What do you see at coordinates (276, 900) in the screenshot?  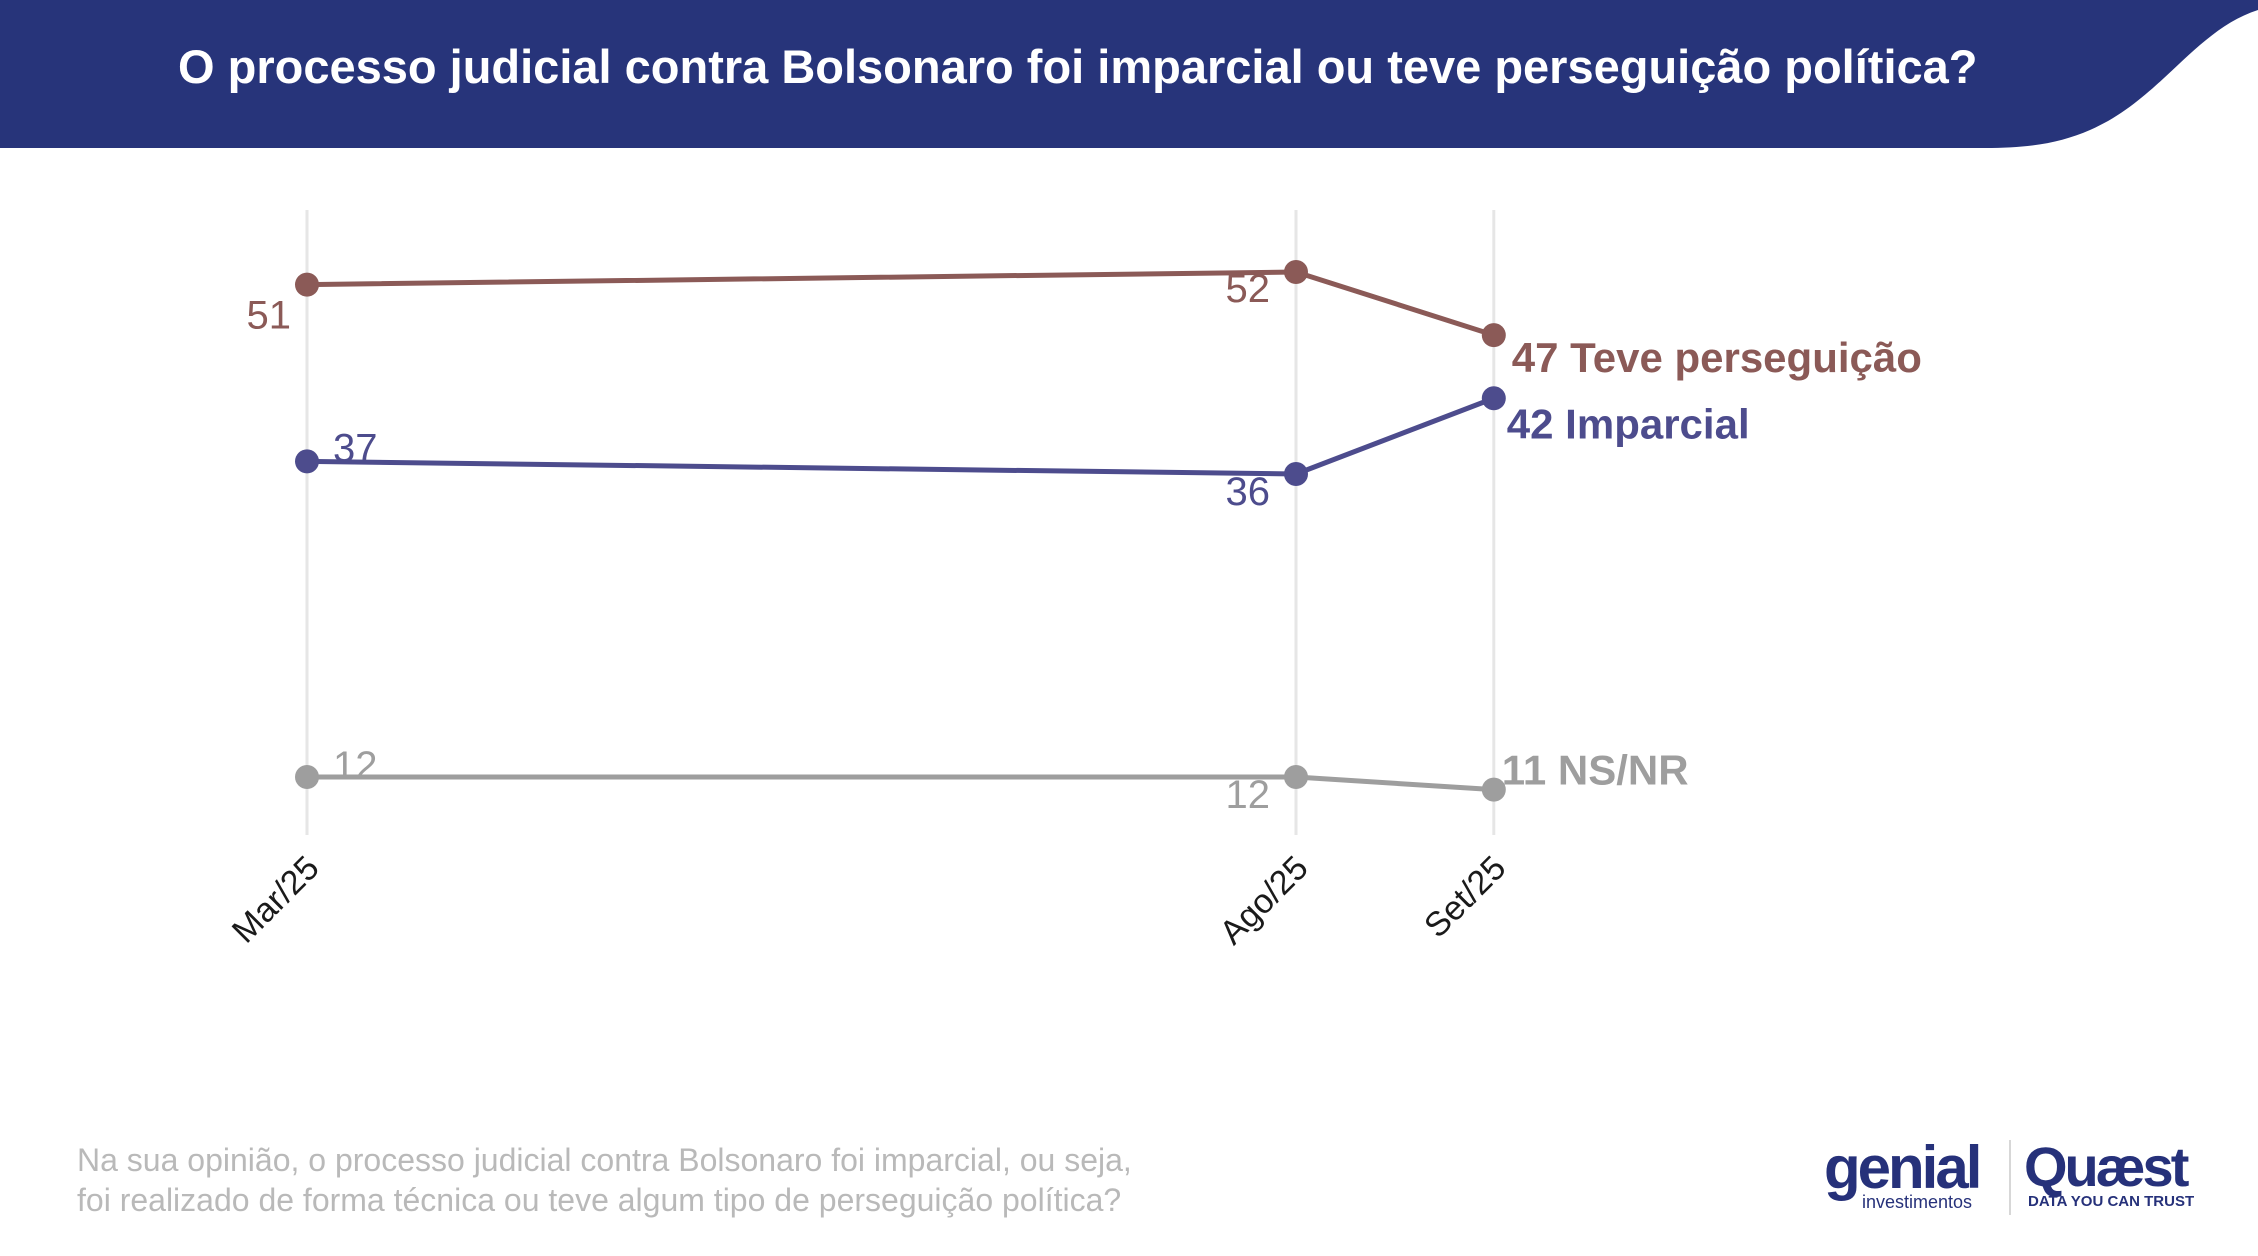 I see `x-tick-label: Mar/25` at bounding box center [276, 900].